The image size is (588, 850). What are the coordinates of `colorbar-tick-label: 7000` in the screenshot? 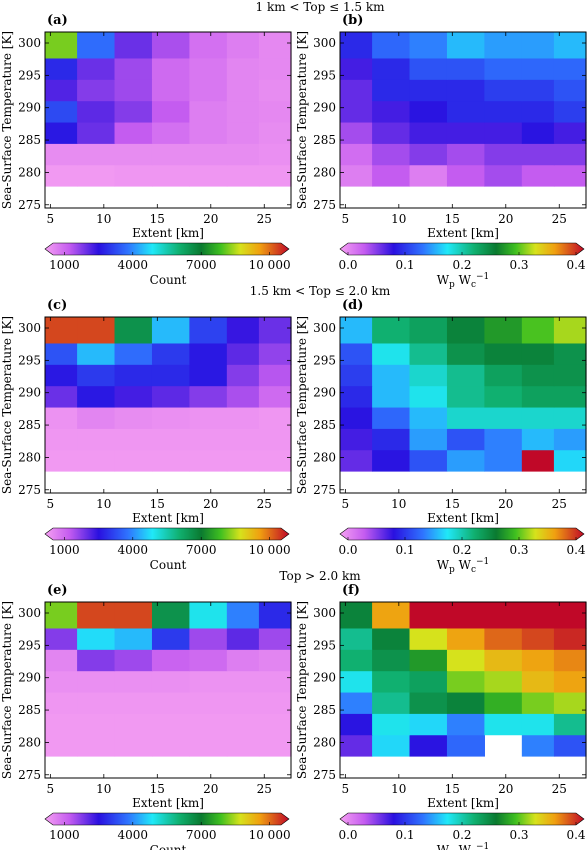 It's located at (201, 835).